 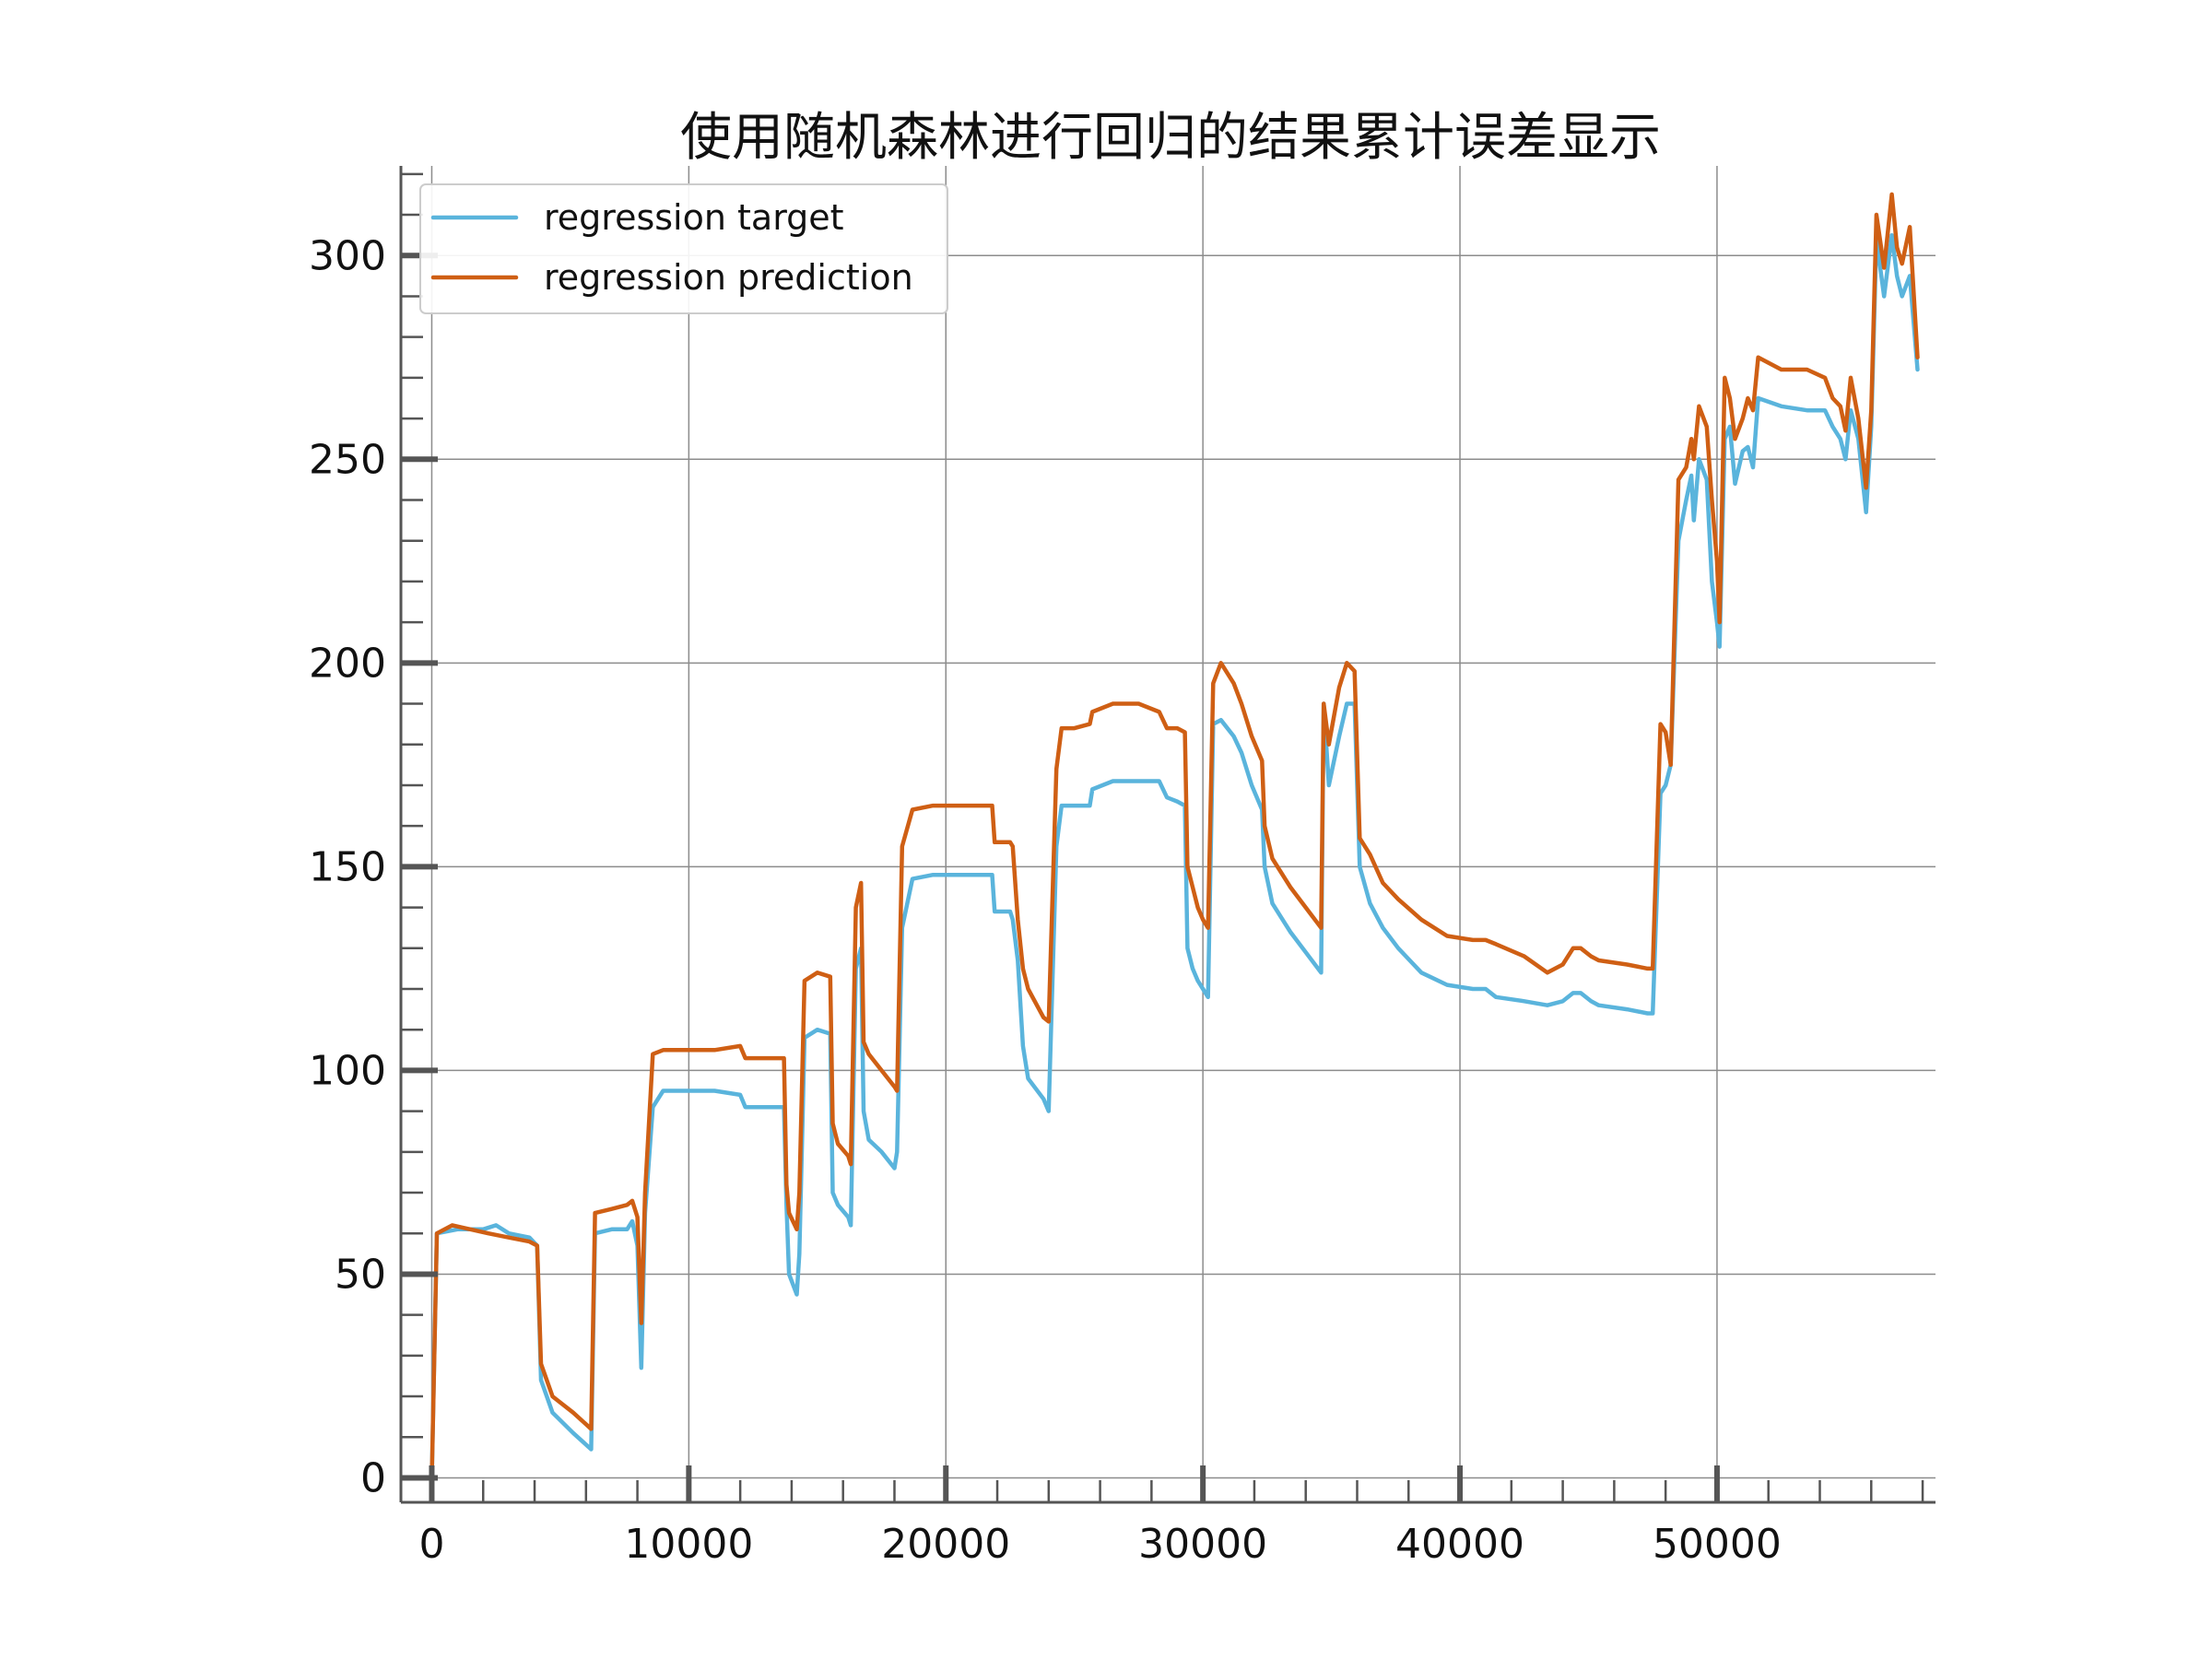 What do you see at coordinates (347, 255) in the screenshot?
I see `y-tick-label: 300` at bounding box center [347, 255].